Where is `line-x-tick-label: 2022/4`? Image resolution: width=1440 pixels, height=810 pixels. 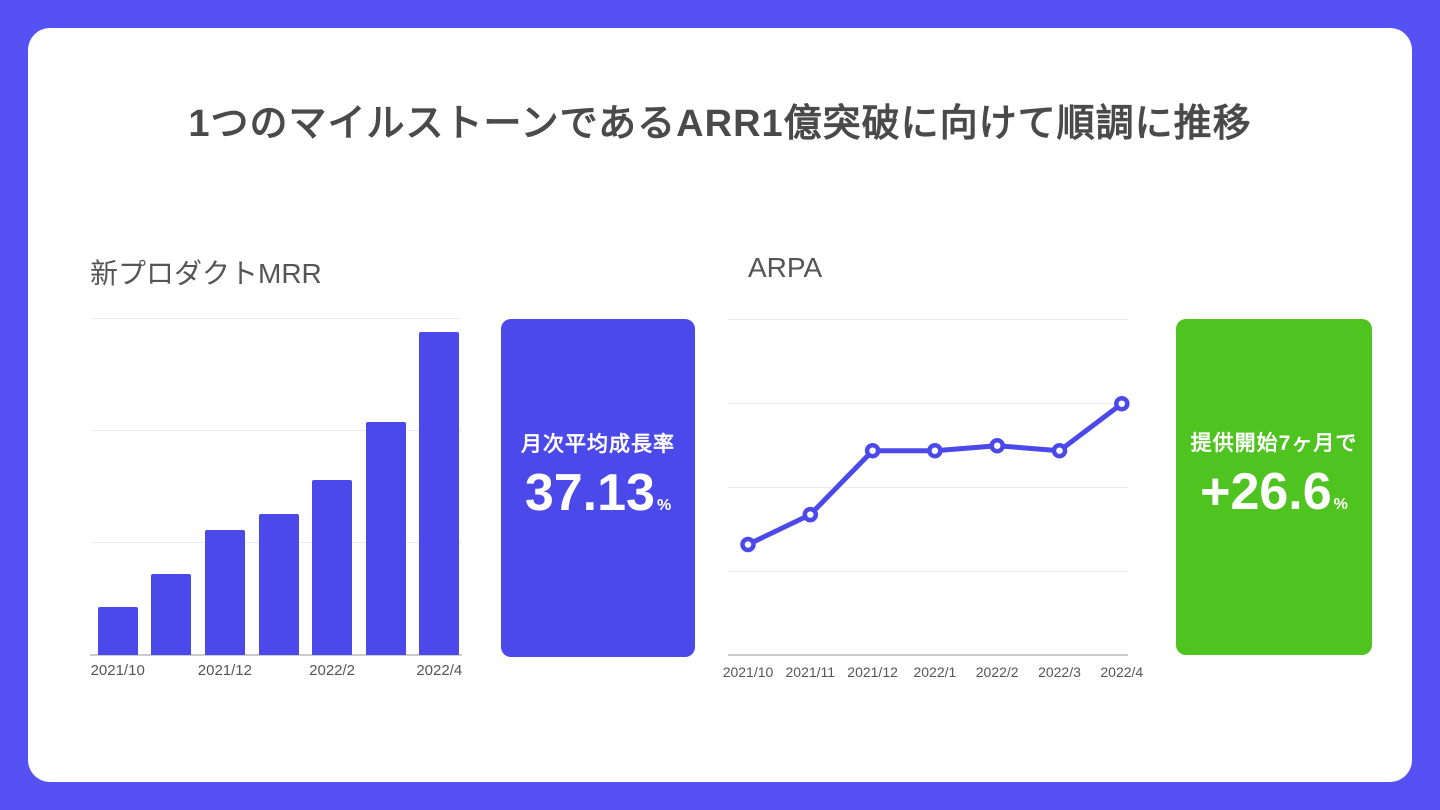 line-x-tick-label: 2022/4 is located at coordinates (1122, 672).